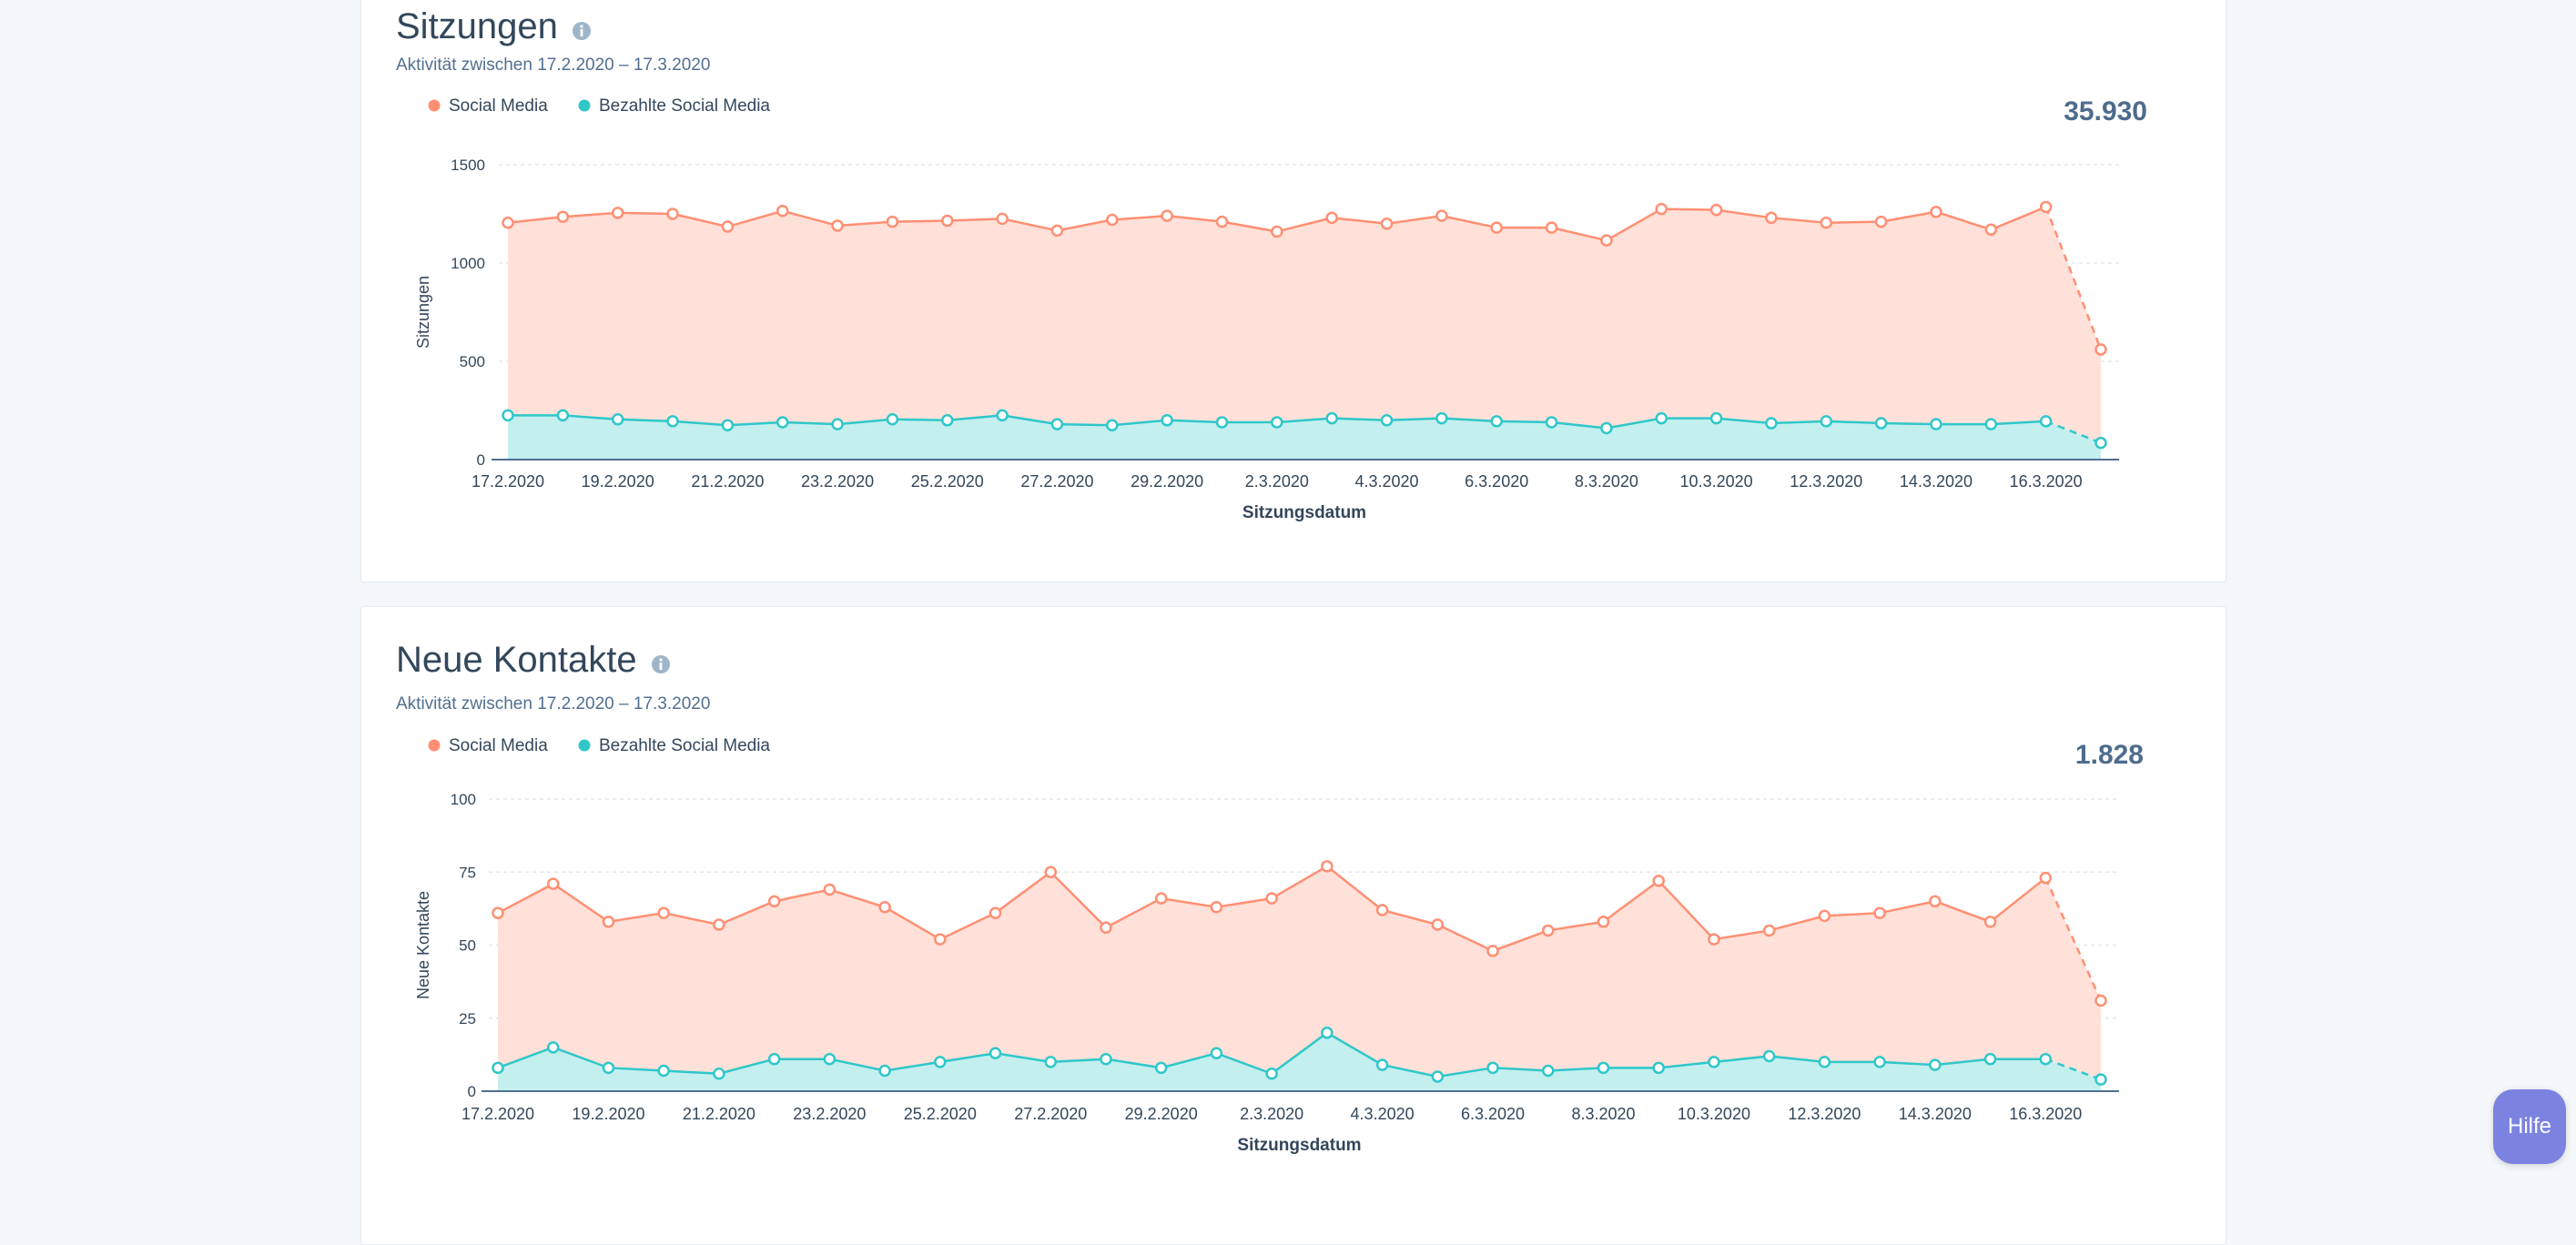  What do you see at coordinates (516, 660) in the screenshot?
I see `new-contacts-title: Neue Kontakte` at bounding box center [516, 660].